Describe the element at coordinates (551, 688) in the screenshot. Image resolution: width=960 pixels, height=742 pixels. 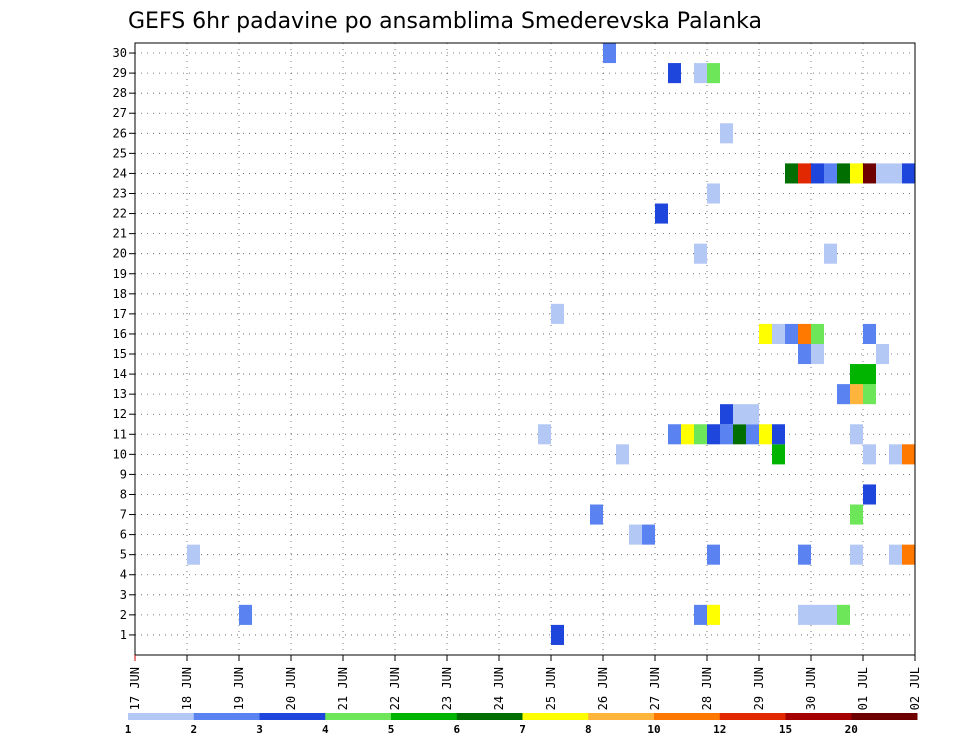
I see `x-tick-label: 25 JUN` at that location.